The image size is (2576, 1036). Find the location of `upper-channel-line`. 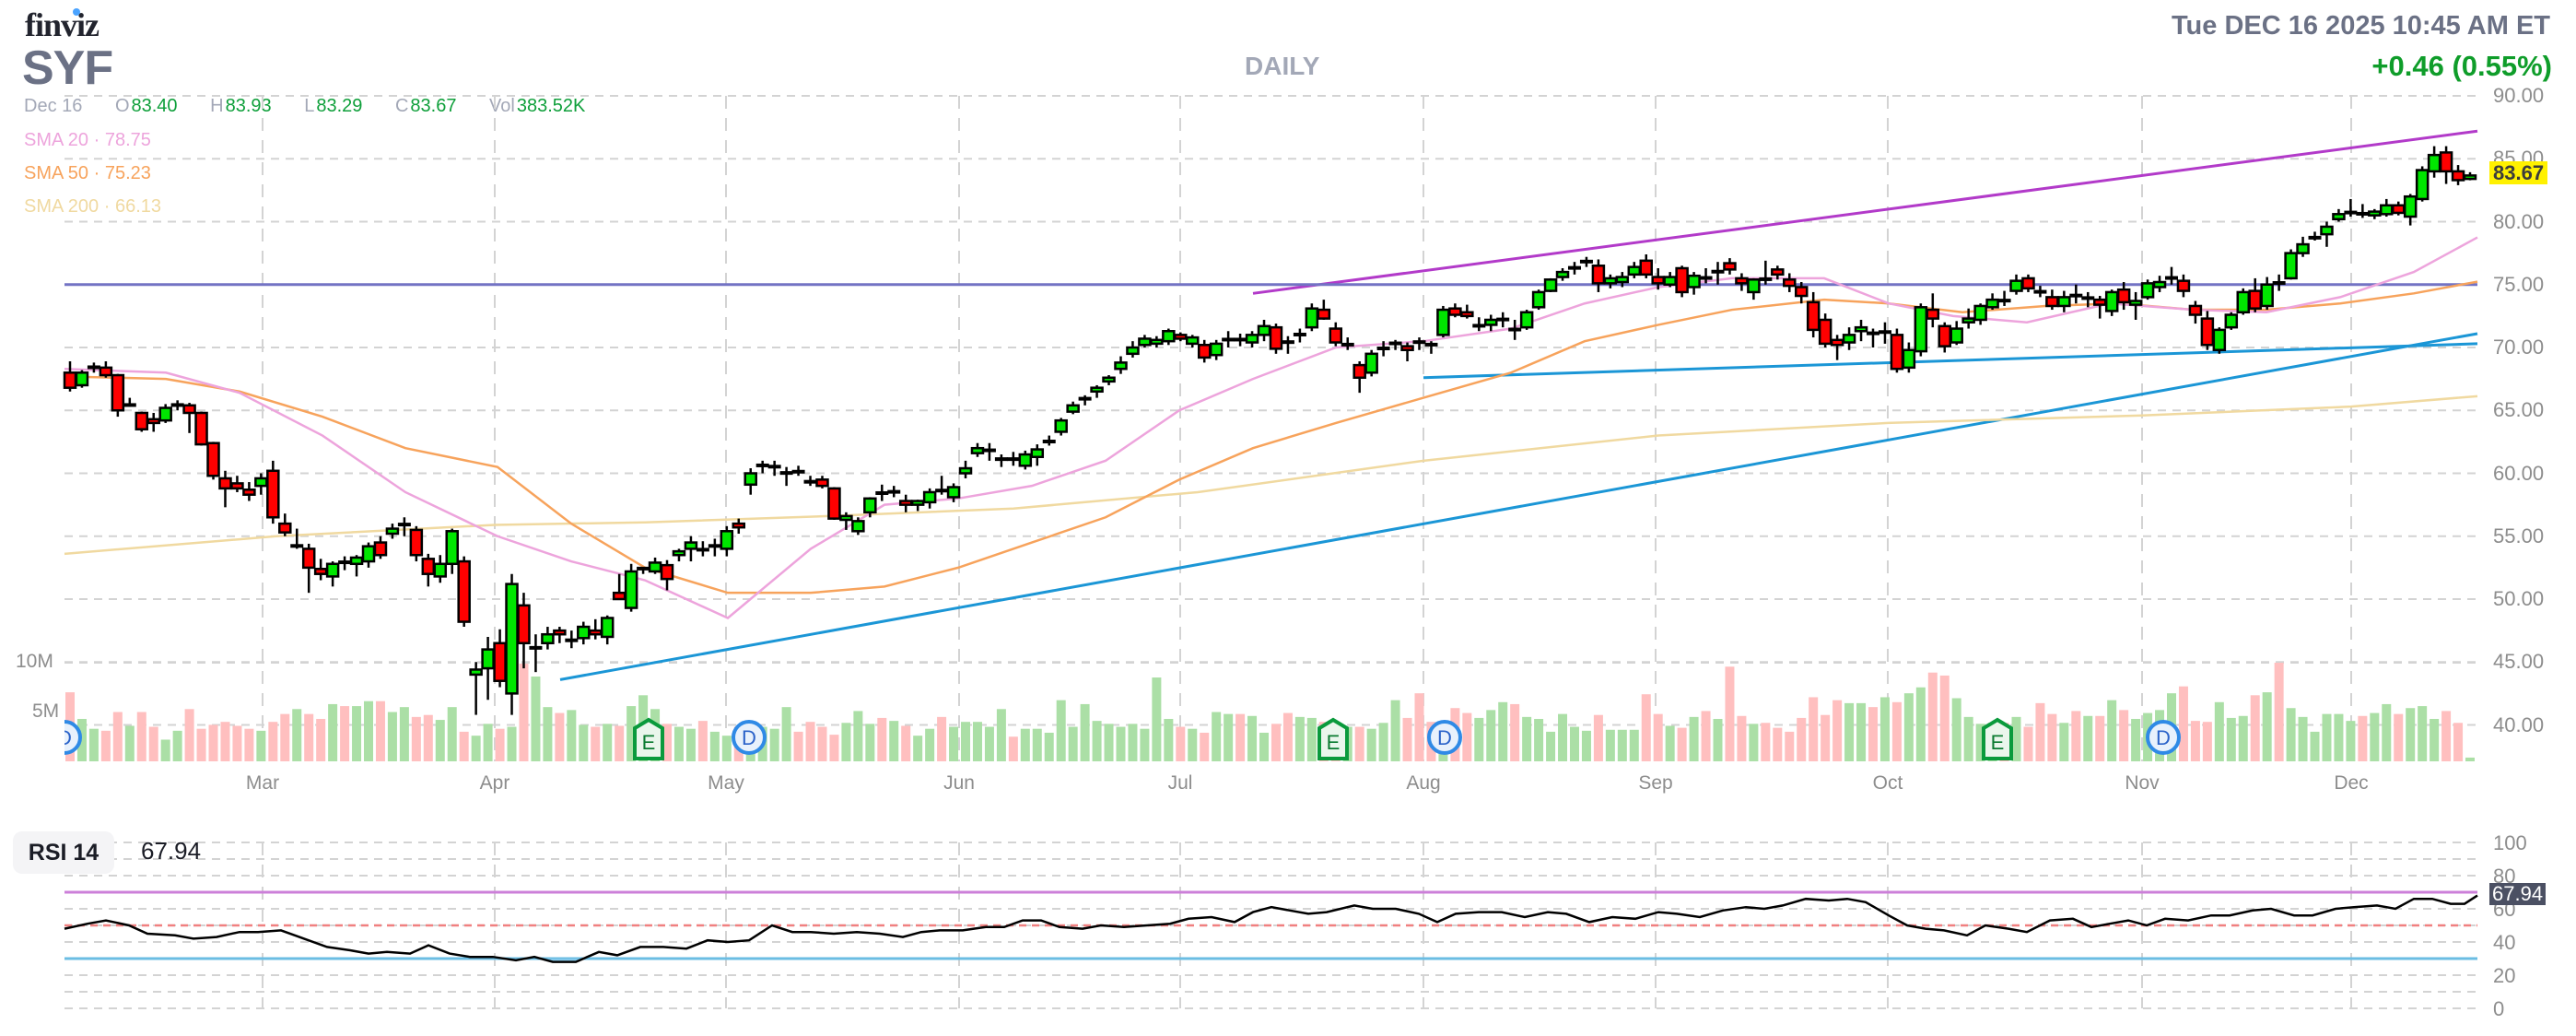

upper-channel-line is located at coordinates (1865, 212).